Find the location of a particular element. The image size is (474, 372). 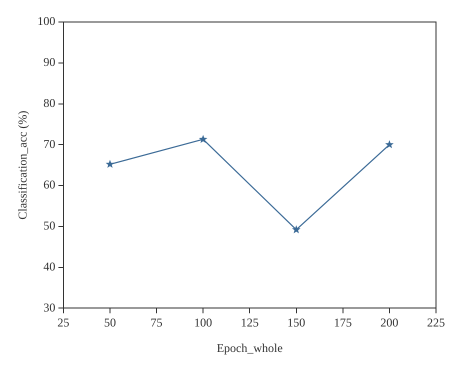

x-tick-label: 200 is located at coordinates (389, 323).